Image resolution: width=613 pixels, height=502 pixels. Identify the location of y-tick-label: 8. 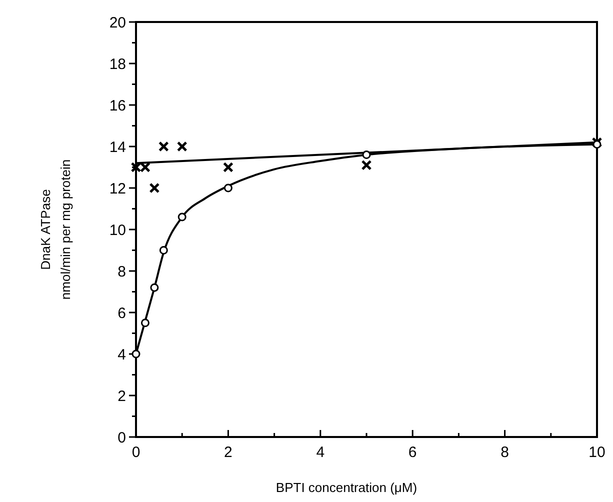
(122, 271).